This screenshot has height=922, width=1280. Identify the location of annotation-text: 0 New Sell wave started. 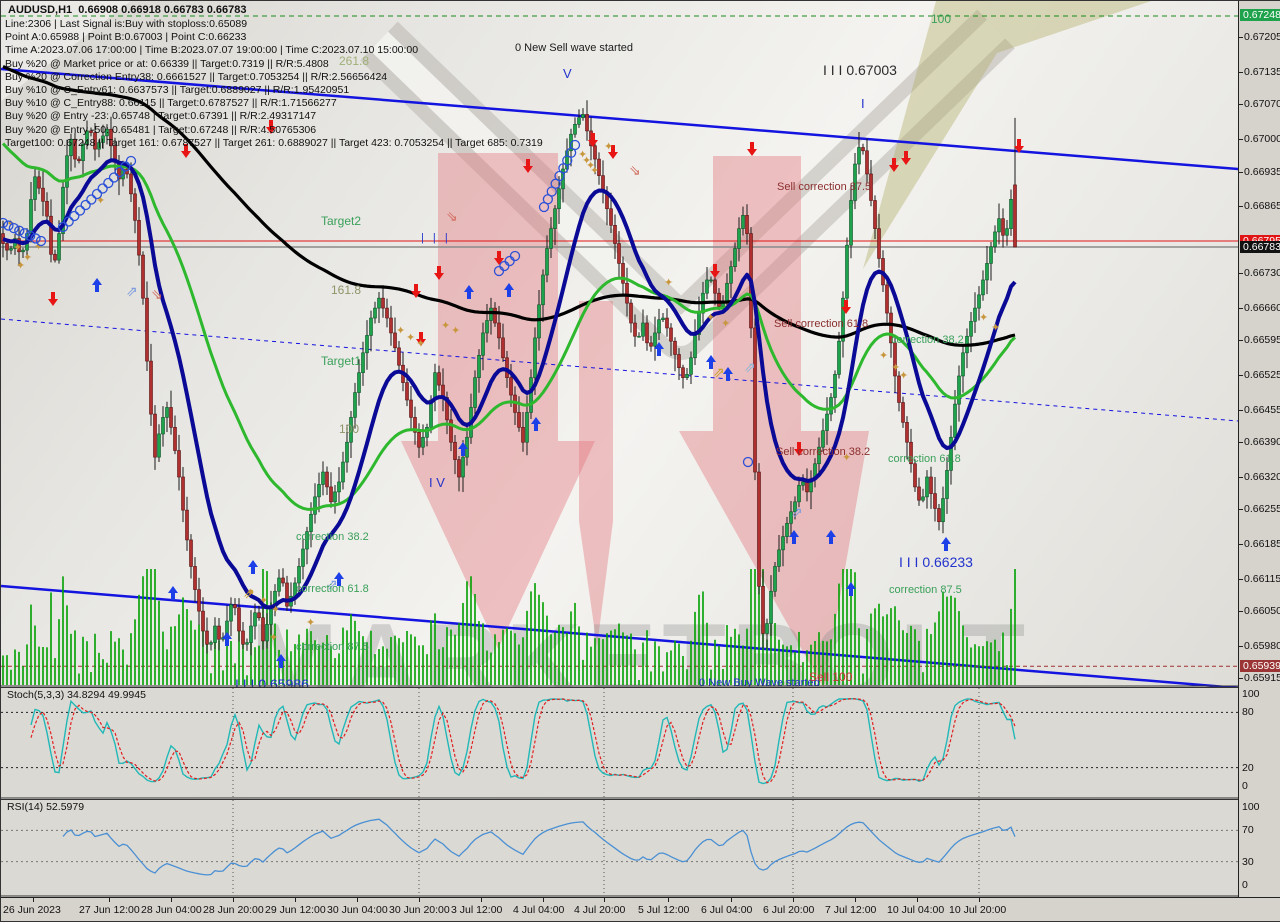
(574, 48).